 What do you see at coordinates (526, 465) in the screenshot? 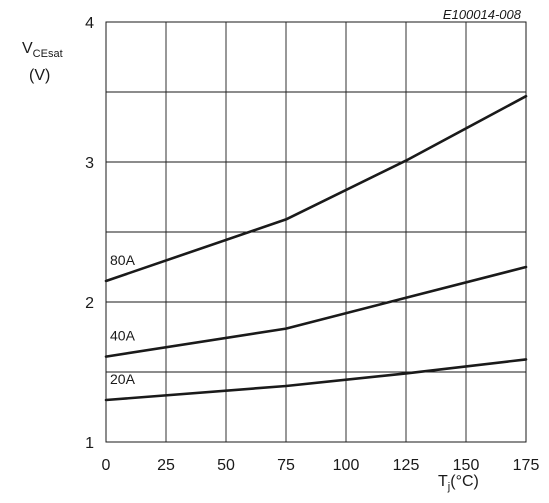
I see `x-tick-label: 175` at bounding box center [526, 465].